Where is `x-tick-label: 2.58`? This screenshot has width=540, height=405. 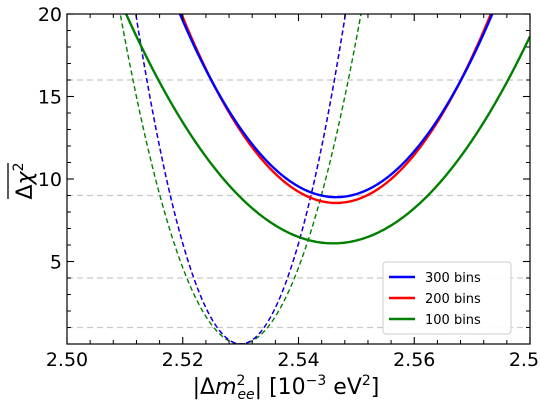
x-tick-label: 2.58 is located at coordinates (524, 360).